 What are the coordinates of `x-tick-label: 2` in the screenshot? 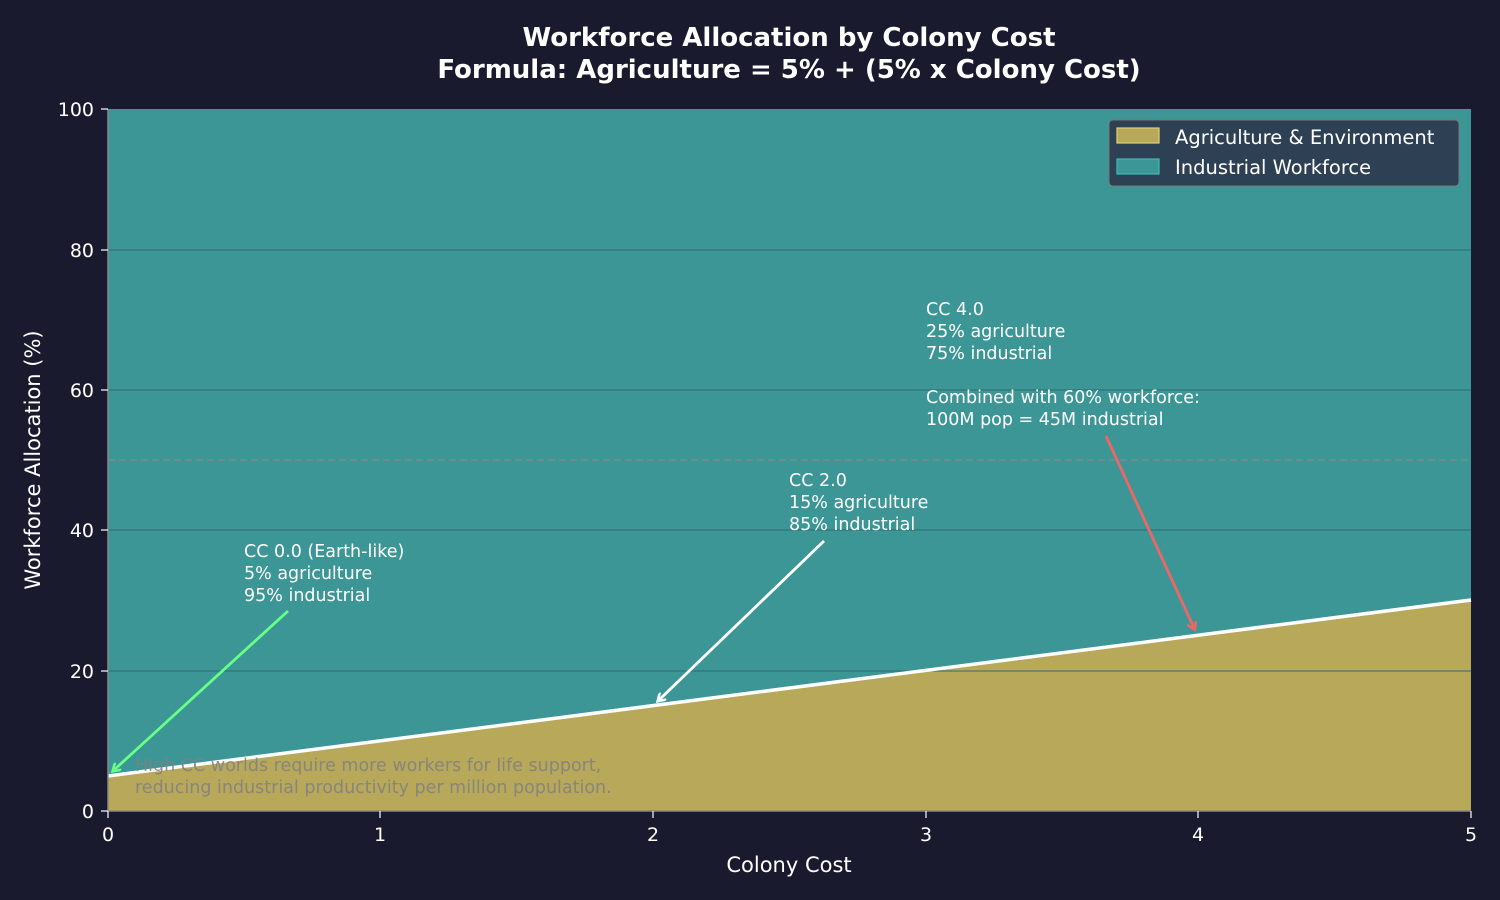 It's located at (653, 835).